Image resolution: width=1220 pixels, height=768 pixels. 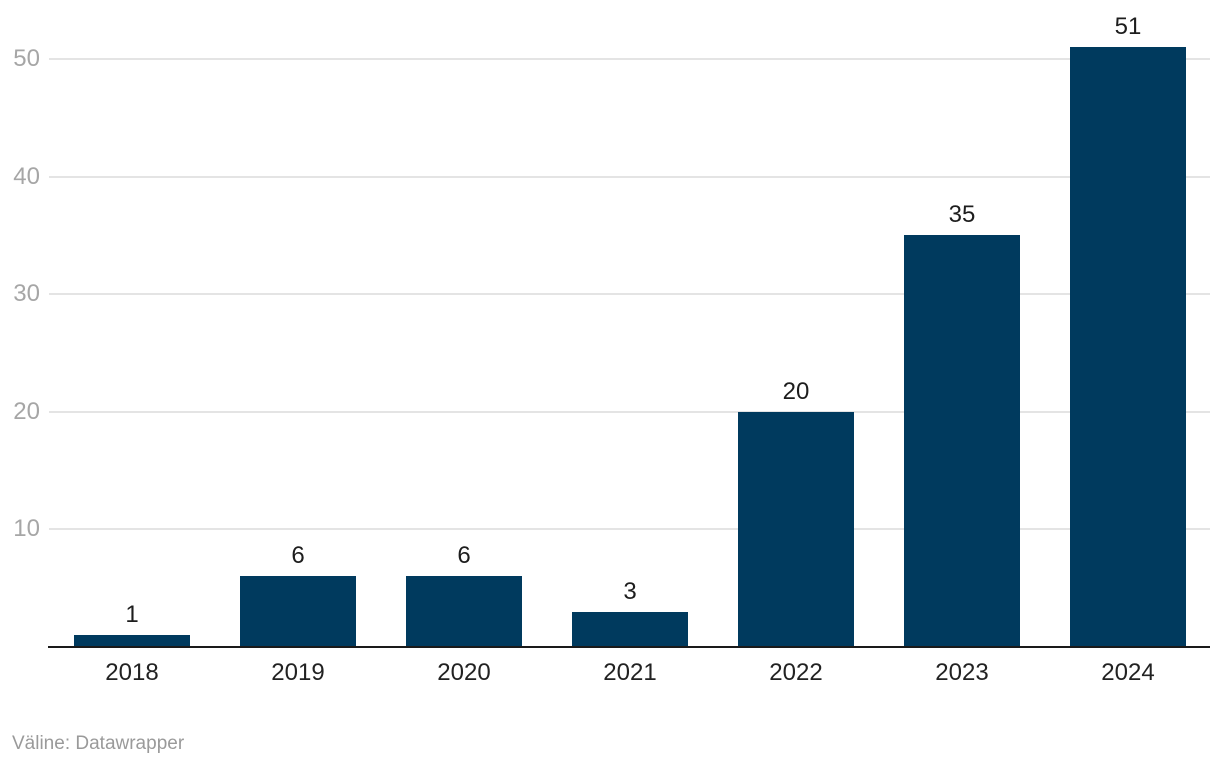 What do you see at coordinates (629, 647) in the screenshot?
I see `x-axis-line` at bounding box center [629, 647].